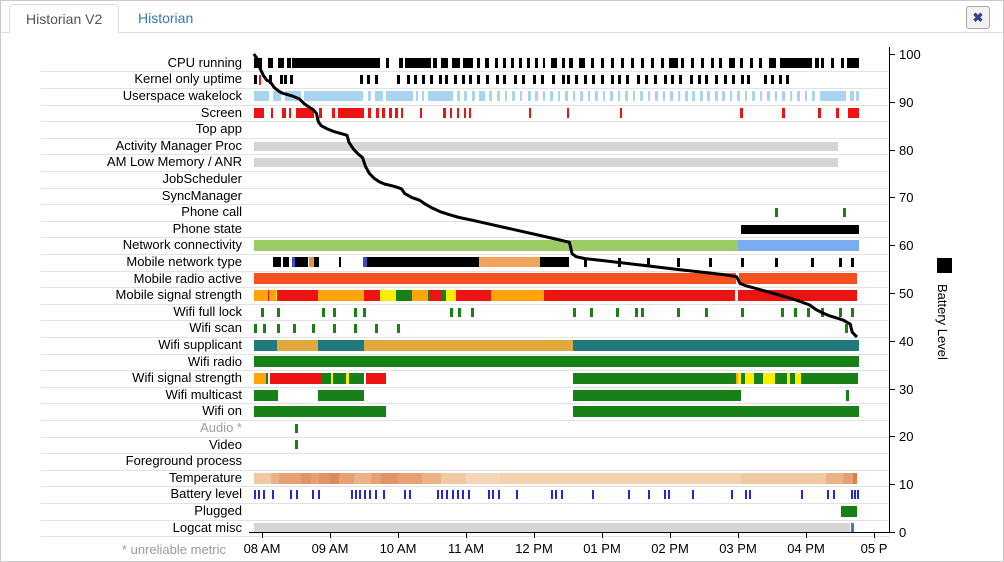 The height and width of the screenshot is (562, 1004). I want to click on tab-historian: Historian, so click(166, 18).